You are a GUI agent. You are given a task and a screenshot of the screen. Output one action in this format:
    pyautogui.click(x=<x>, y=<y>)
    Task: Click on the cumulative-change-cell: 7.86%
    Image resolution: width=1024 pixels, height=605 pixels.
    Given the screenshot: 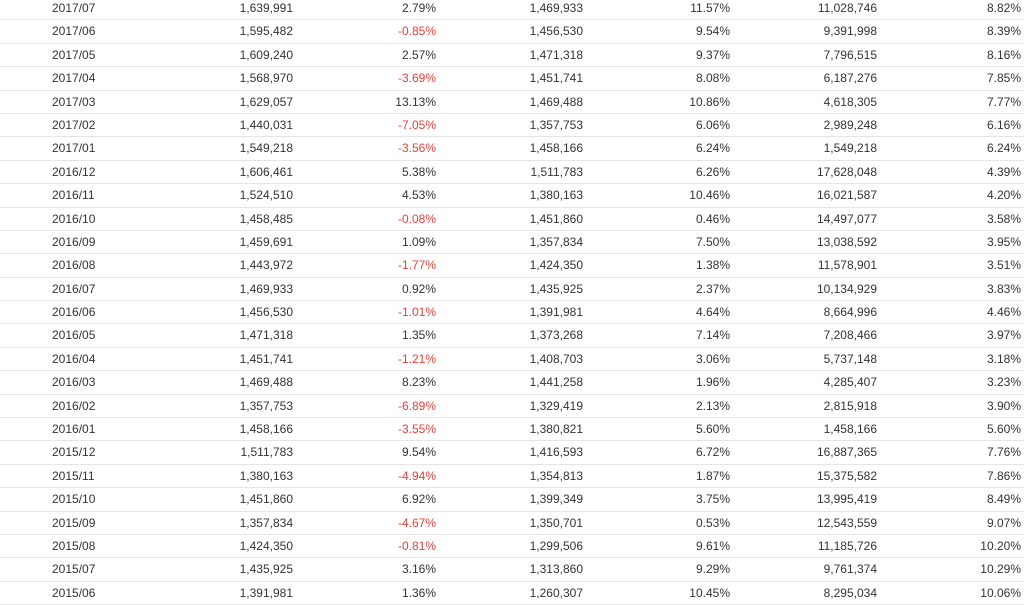 What is the action you would take?
    pyautogui.click(x=1003, y=475)
    